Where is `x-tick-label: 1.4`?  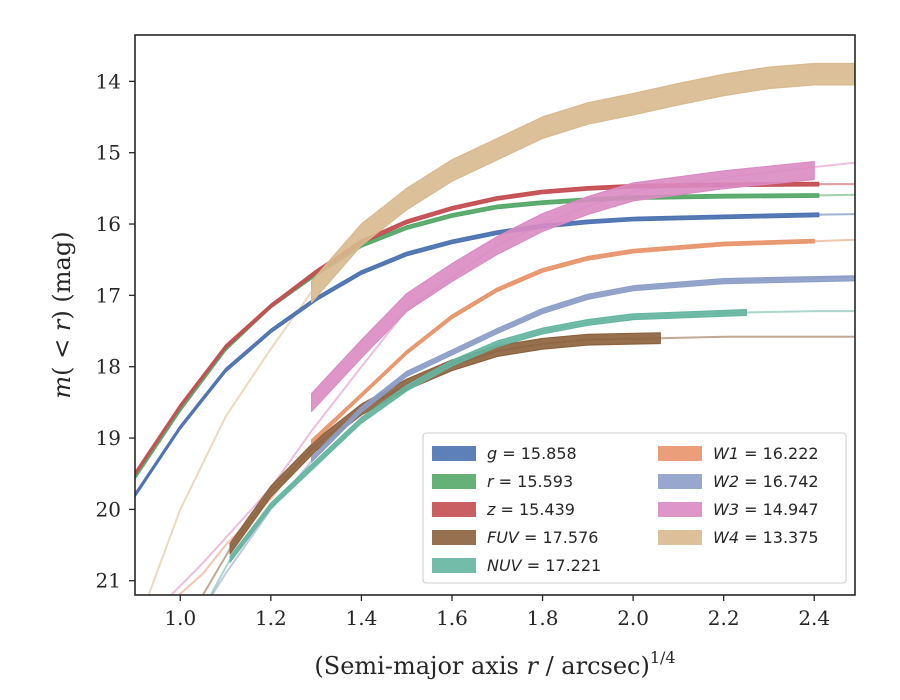
x-tick-label: 1.4 is located at coordinates (362, 618).